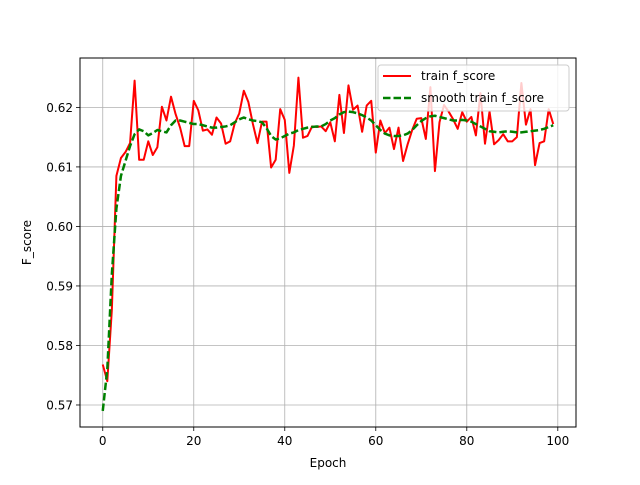  What do you see at coordinates (284, 441) in the screenshot?
I see `x-tick-label: 40` at bounding box center [284, 441].